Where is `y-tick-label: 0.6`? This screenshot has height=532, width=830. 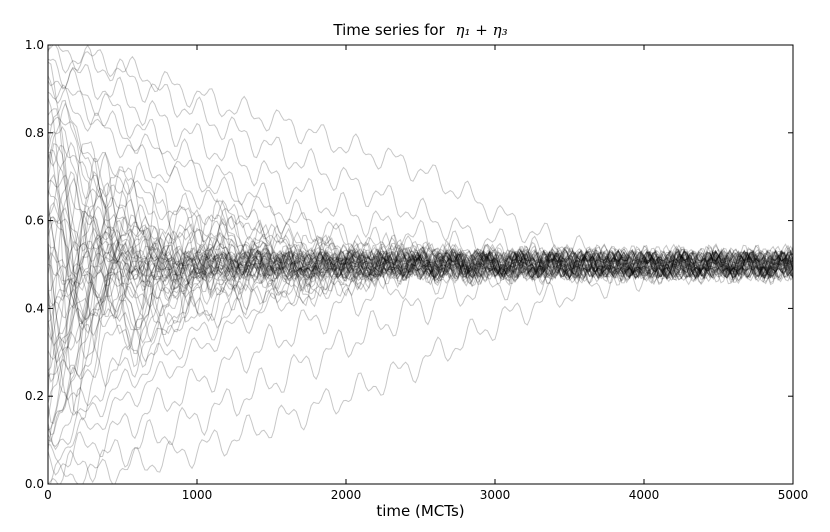 y-tick-label: 0.6 is located at coordinates (34, 221).